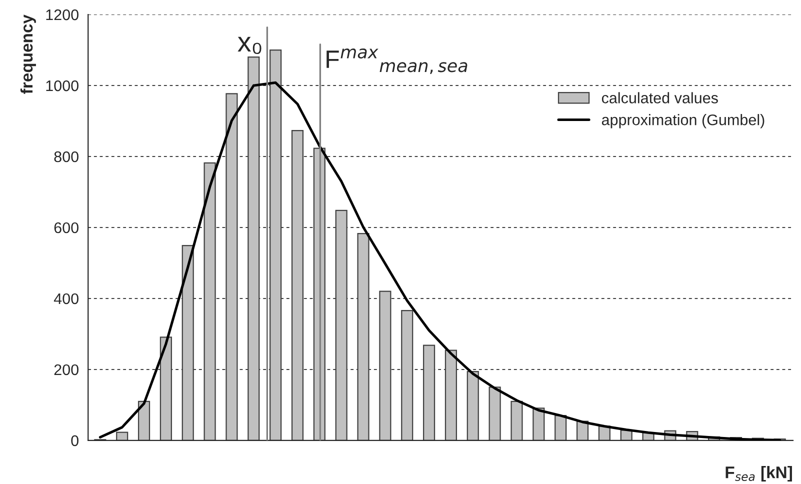 Image resolution: width=801 pixels, height=484 pixels. What do you see at coordinates (66, 156) in the screenshot?
I see `y-tick-label: 800` at bounding box center [66, 156].